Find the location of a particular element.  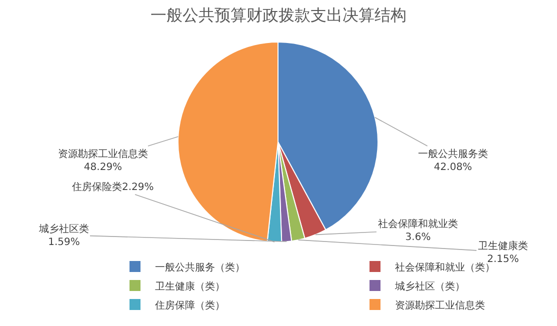

legend-label: 资源勘探工业信息类 is located at coordinates (440, 305).